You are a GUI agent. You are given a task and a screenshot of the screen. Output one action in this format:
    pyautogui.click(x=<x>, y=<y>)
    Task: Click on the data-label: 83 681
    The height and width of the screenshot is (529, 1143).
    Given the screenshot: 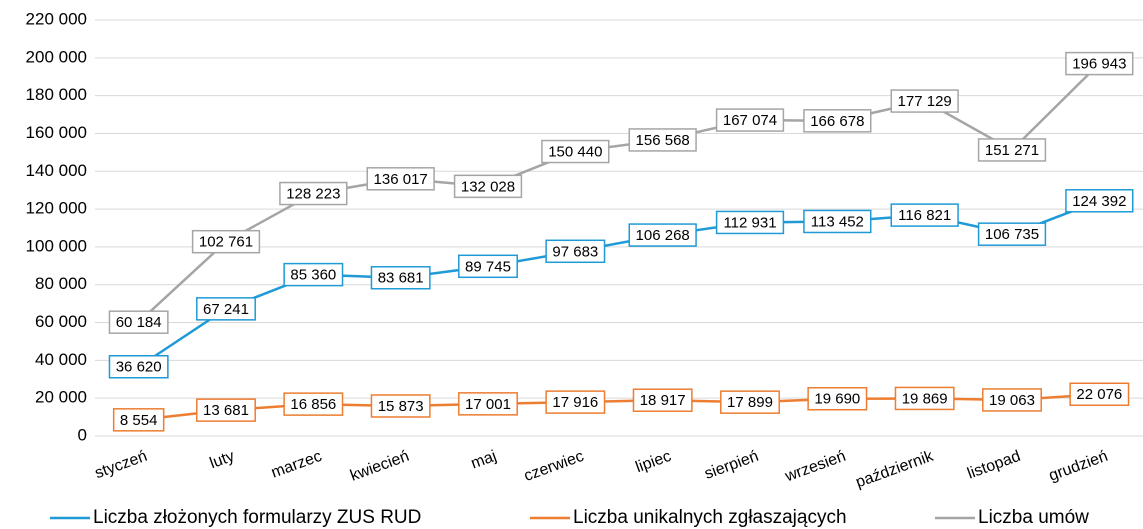 What is the action you would take?
    pyautogui.click(x=401, y=278)
    